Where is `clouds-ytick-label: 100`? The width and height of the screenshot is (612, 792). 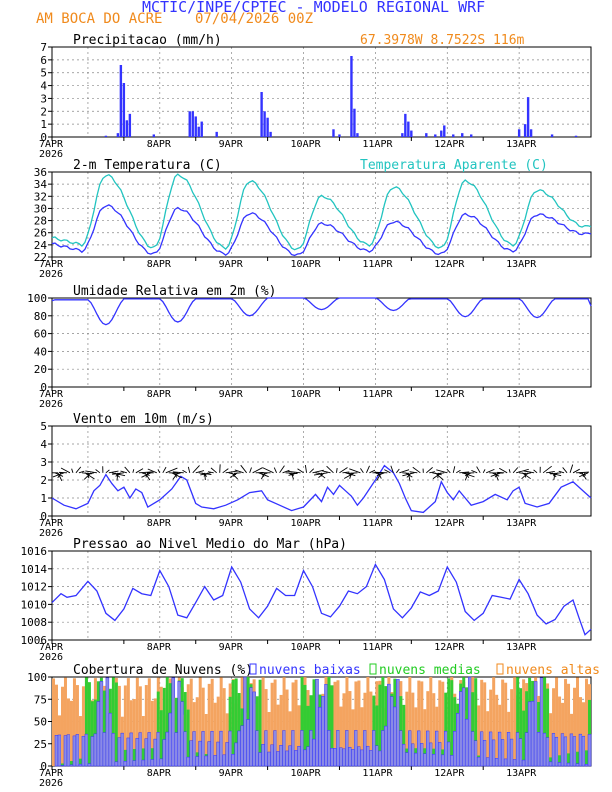 clouds-ytick-label: 100 is located at coordinates (37, 677).